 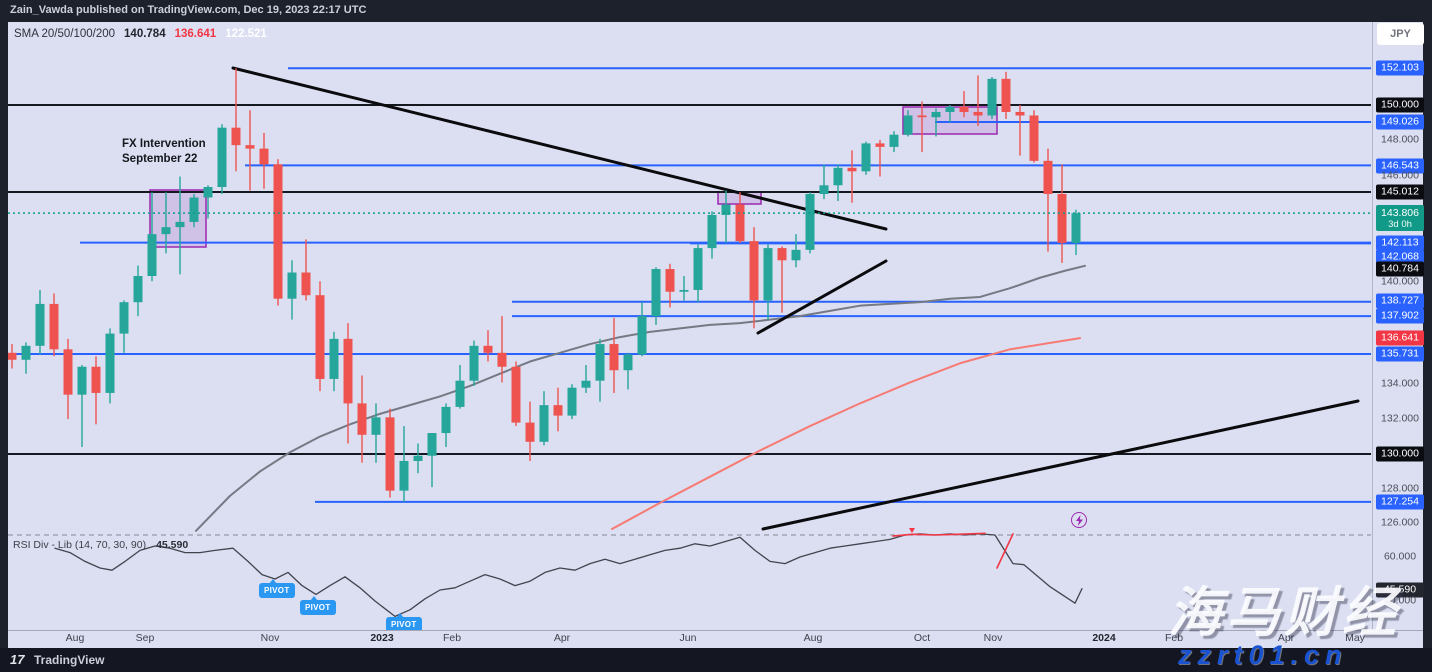 What do you see at coordinates (1284, 613) in the screenshot?
I see `watermark-chinese-text: 海马财经` at bounding box center [1284, 613].